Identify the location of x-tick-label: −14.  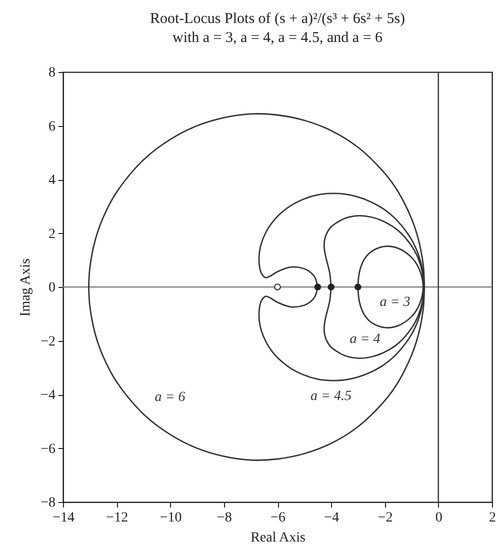
(63, 518).